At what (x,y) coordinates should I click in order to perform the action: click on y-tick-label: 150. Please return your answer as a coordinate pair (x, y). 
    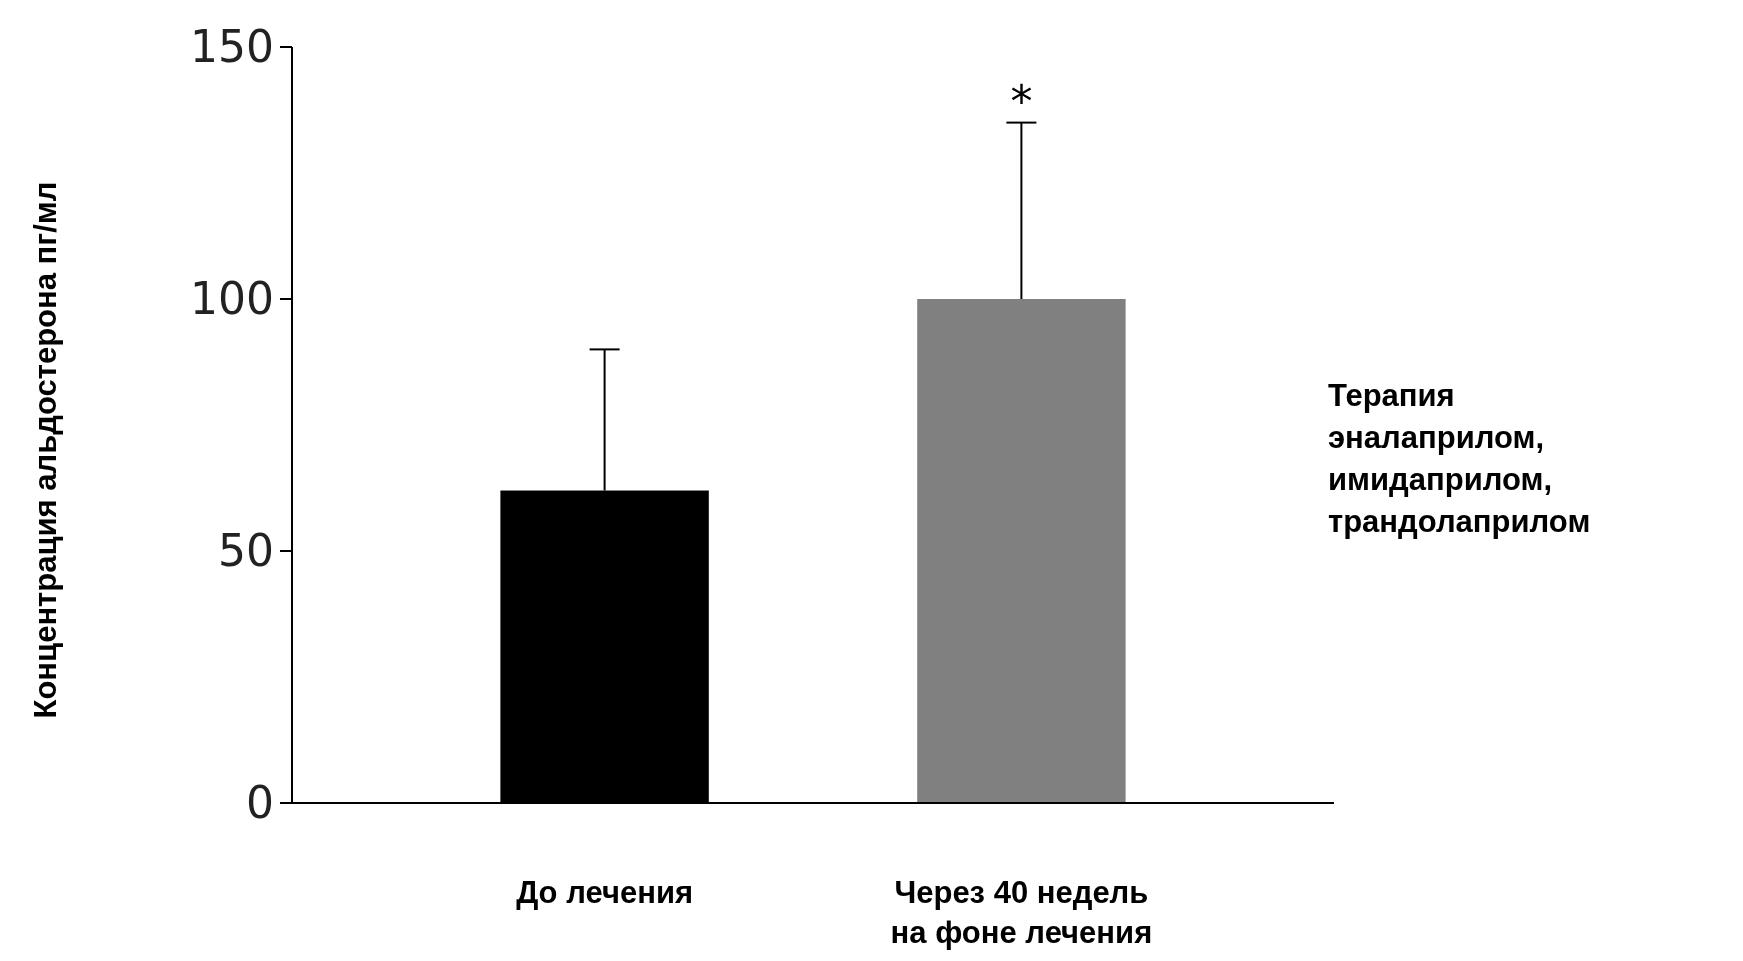
    Looking at the image, I should click on (232, 47).